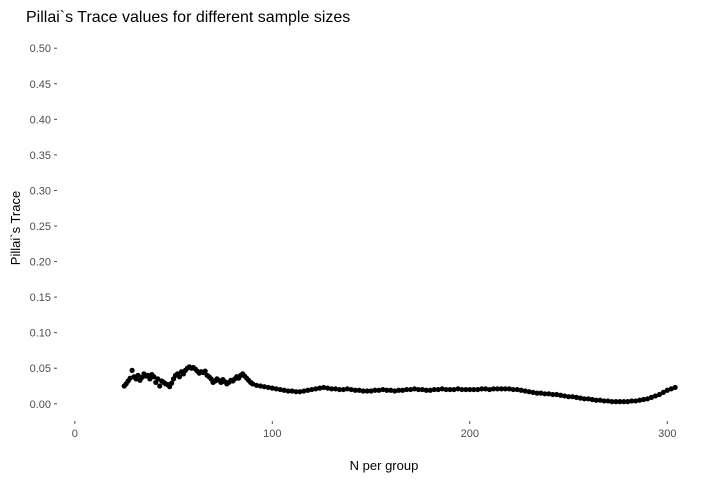  I want to click on y-tick-label: 0.00, so click(40, 405).